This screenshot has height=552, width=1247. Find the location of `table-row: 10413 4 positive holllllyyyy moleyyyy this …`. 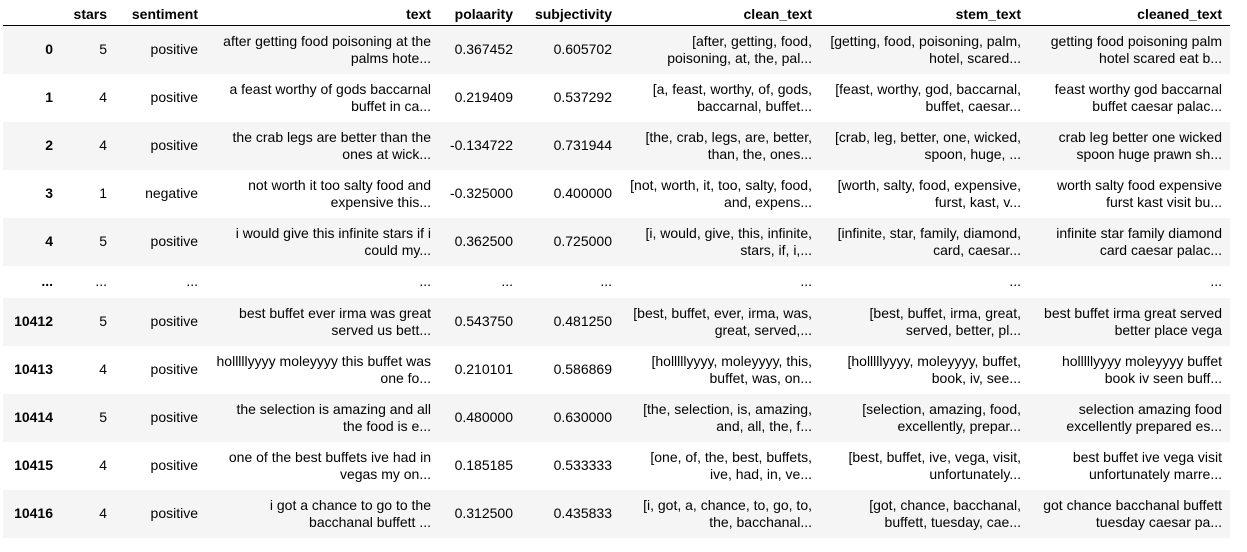

table-row: 10413 4 positive holllllyyyy moleyyyy this … is located at coordinates (616, 369).